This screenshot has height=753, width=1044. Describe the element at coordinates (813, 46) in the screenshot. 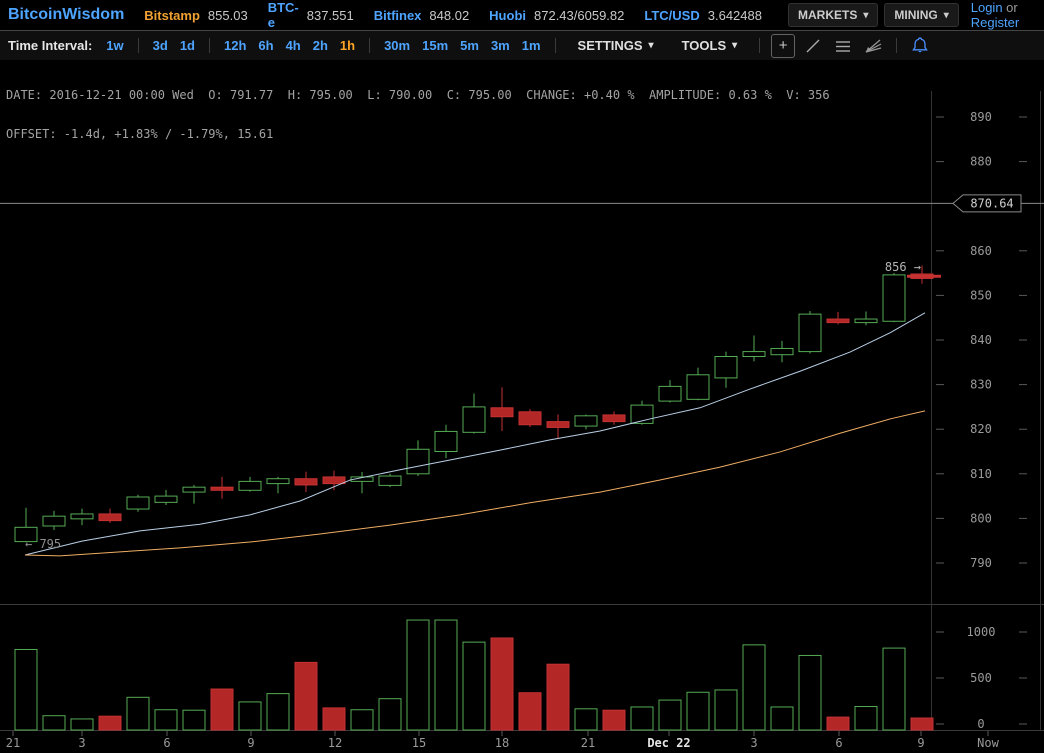

I see `trendline-tool-icon` at that location.